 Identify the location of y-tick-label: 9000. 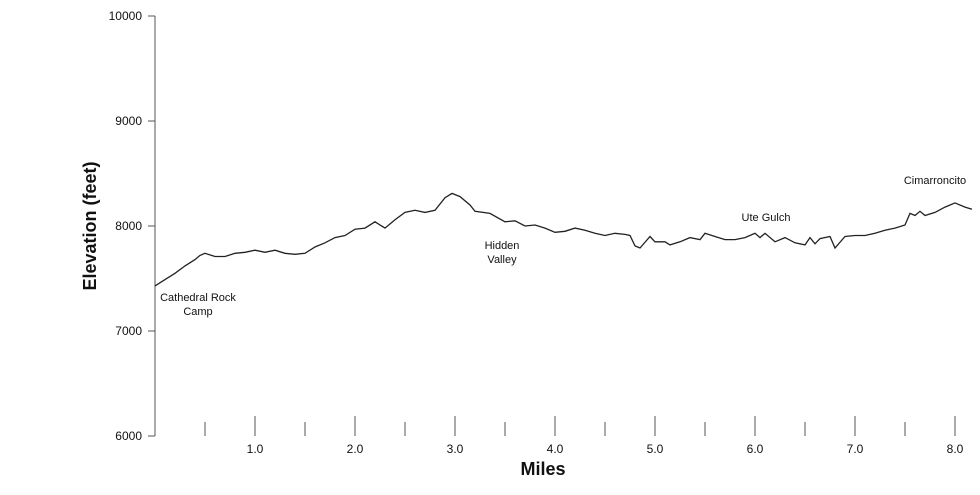
(128, 121).